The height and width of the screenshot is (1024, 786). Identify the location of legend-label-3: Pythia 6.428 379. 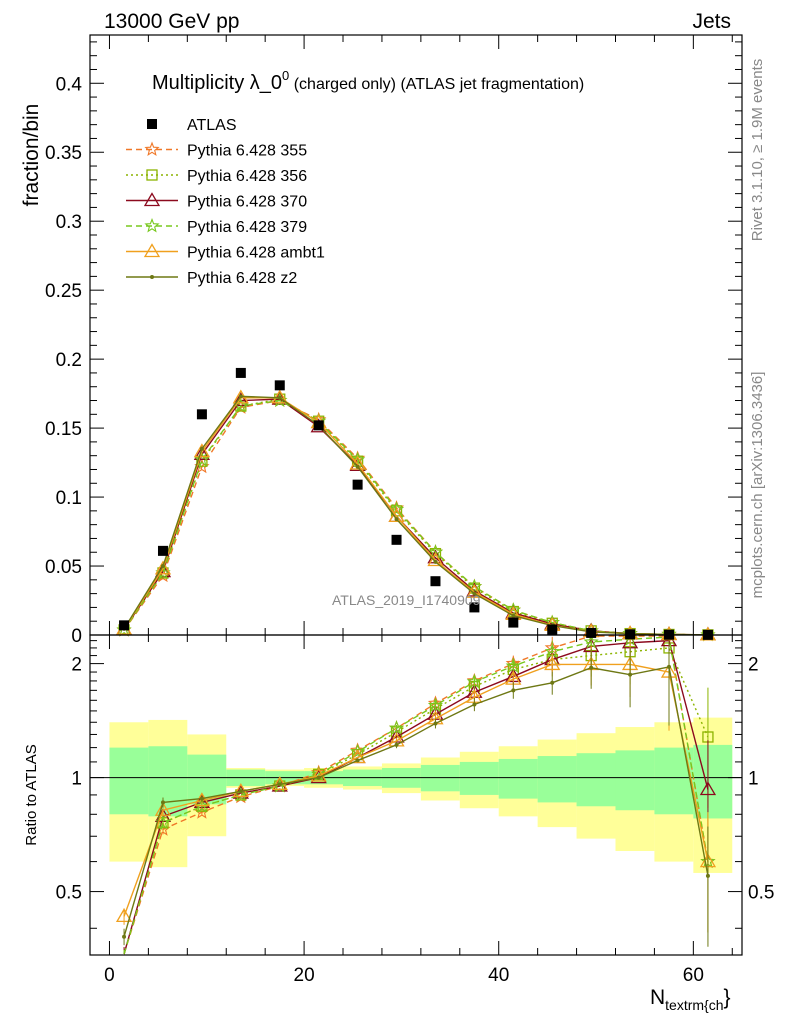
(247, 227).